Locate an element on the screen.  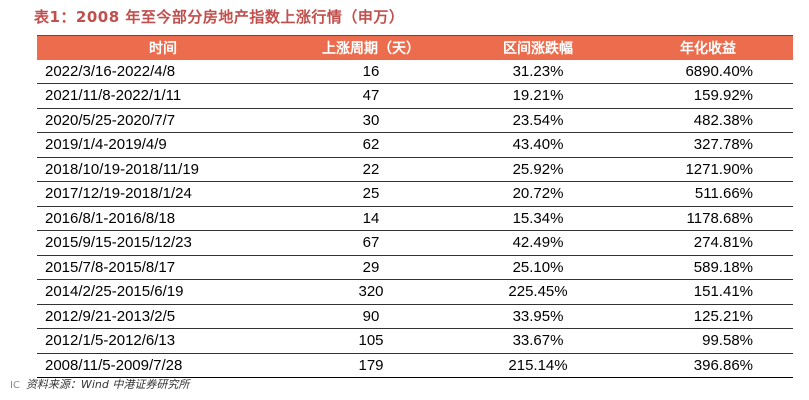
cell-days: 25 is located at coordinates (371, 194).